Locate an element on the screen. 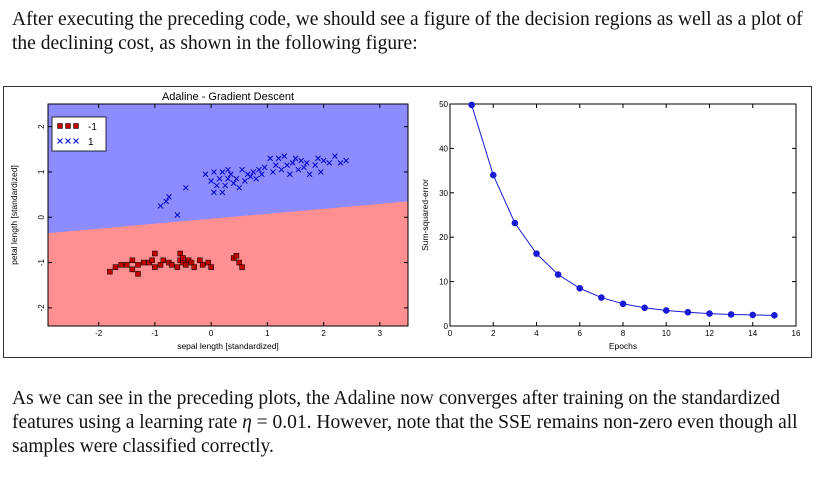 This screenshot has width=826, height=479. legend-entry: 1 is located at coordinates (75, 142).